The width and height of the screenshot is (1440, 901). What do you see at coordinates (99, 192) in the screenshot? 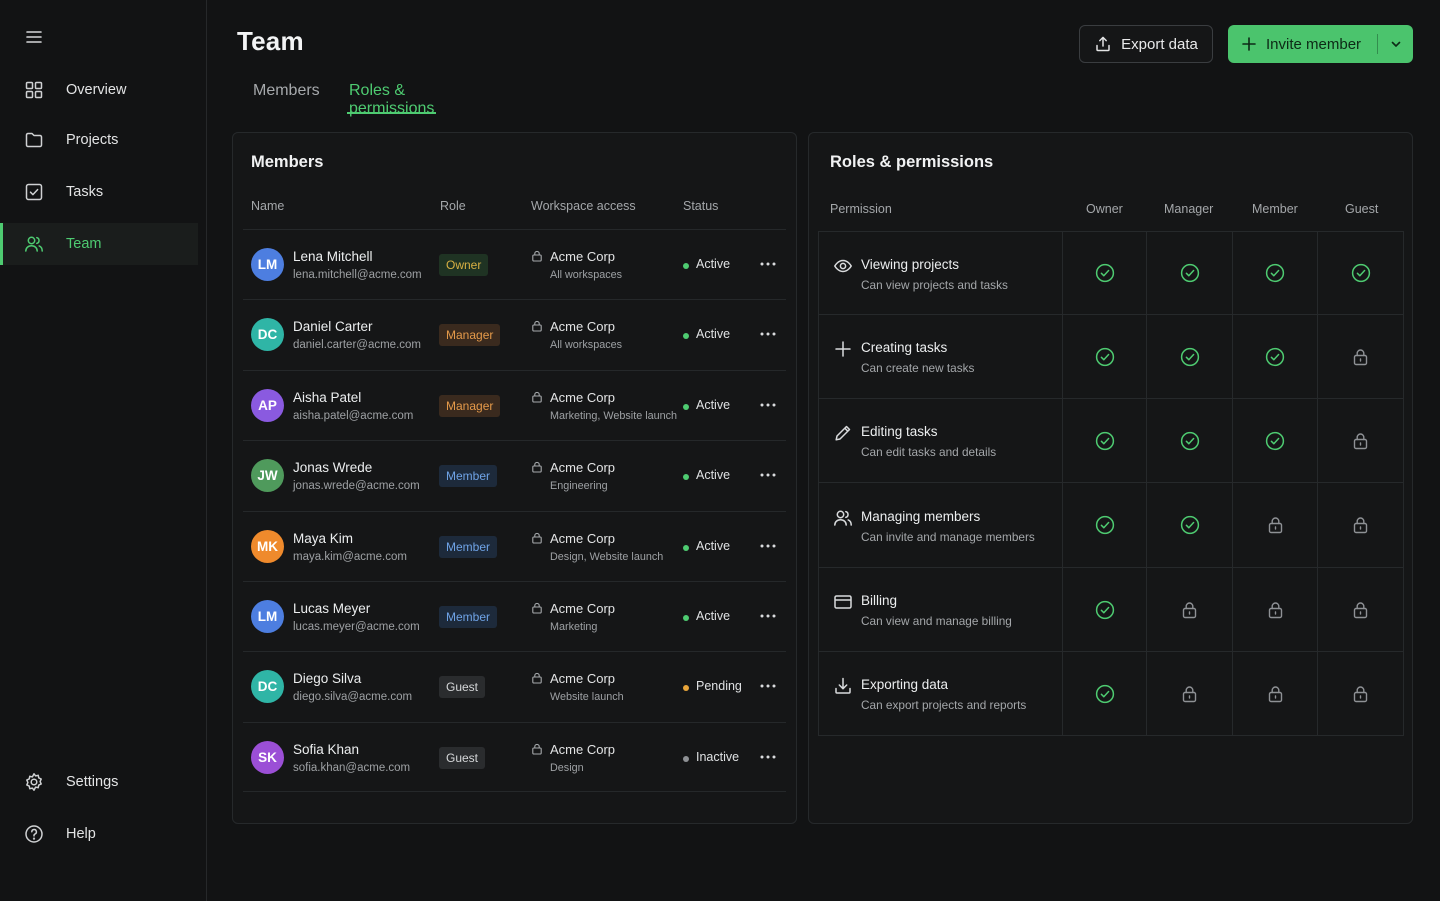
I see `sidebar-item-tasks: Tasks` at bounding box center [99, 192].